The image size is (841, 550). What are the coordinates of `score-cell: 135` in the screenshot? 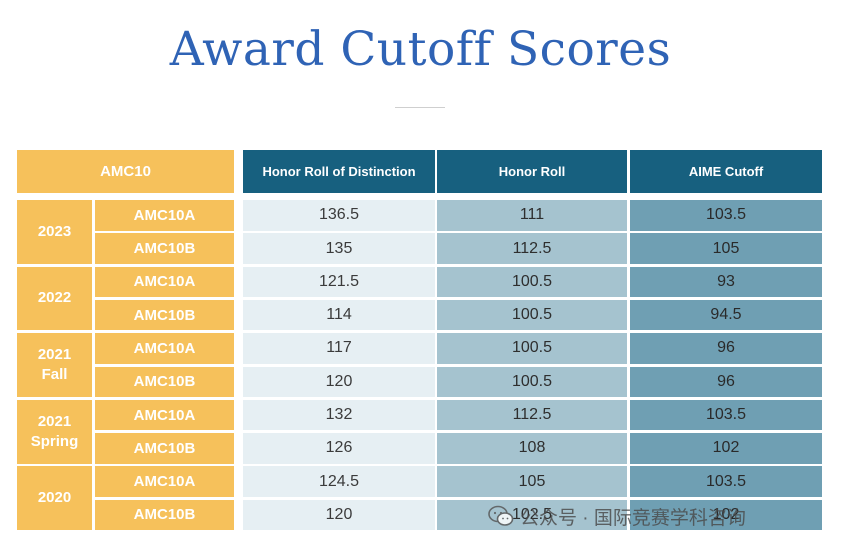 It's located at (339, 248).